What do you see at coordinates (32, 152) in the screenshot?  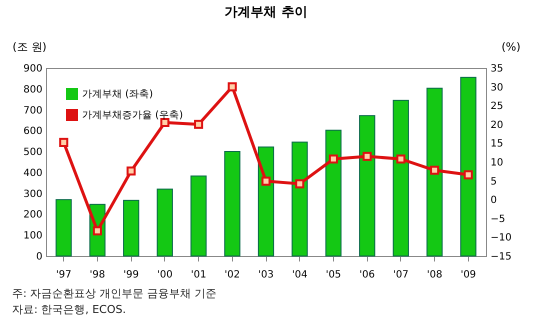 I see `y-tick-label: 500` at bounding box center [32, 152].